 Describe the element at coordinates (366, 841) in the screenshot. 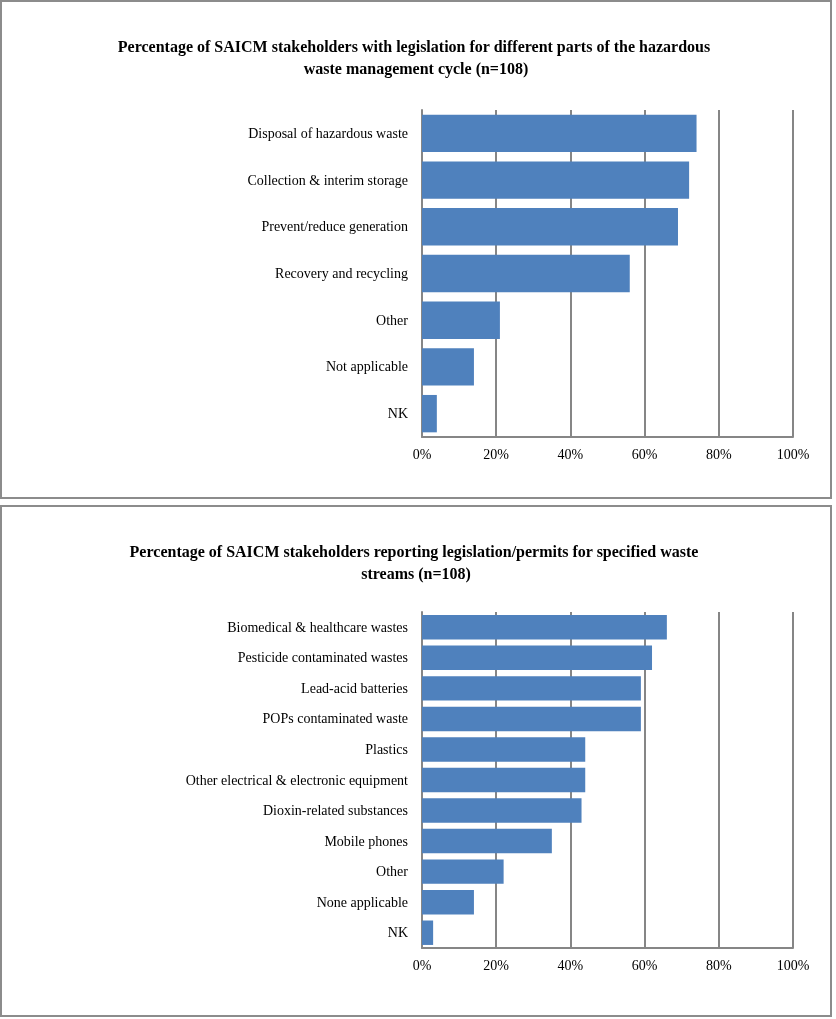

I see `y-tick-label: Mobile phones` at that location.